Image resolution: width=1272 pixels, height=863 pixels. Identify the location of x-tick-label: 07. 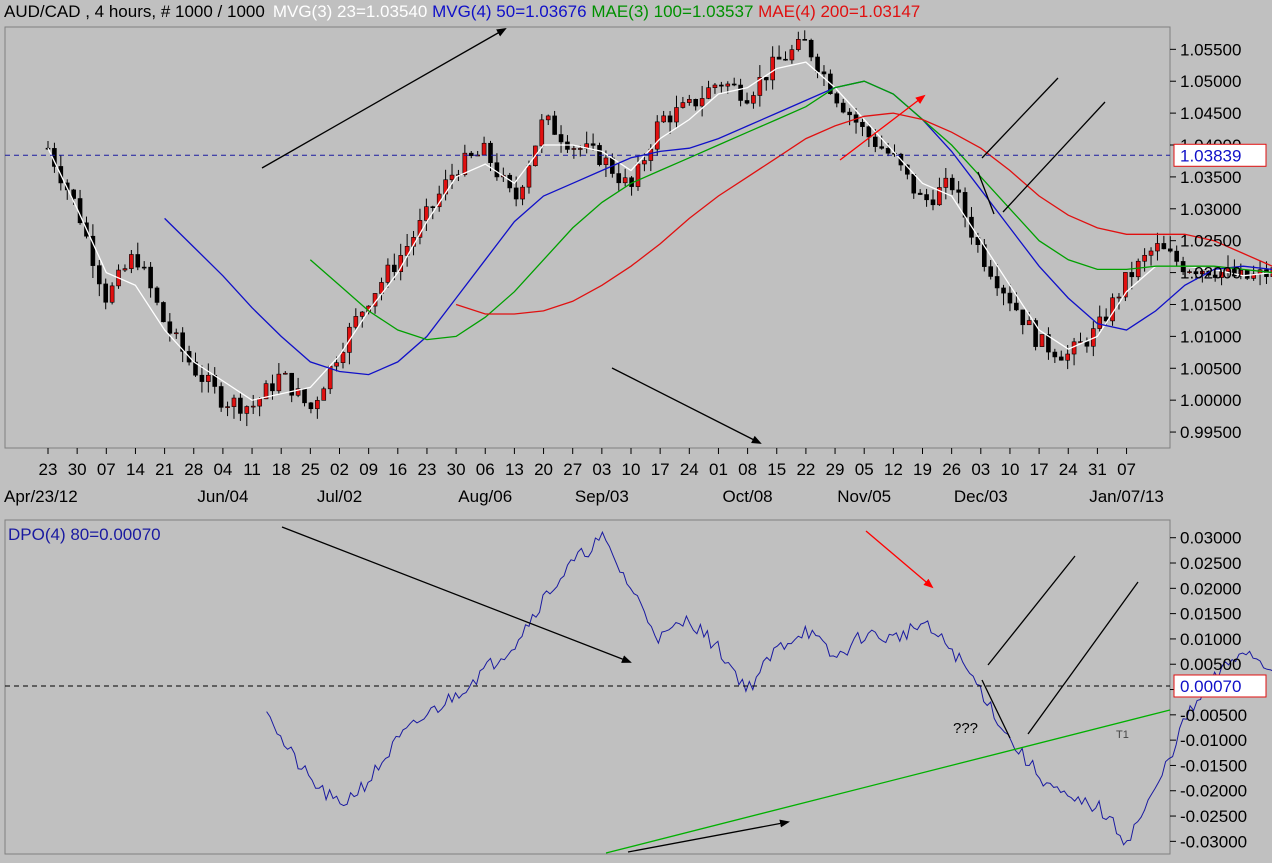
(1126, 469).